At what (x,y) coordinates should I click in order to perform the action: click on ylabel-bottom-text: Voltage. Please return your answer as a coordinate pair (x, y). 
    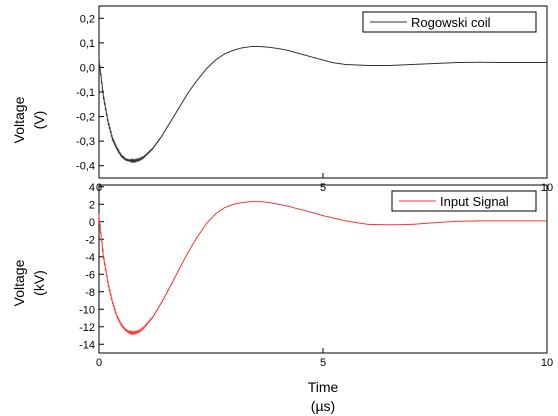
    Looking at the image, I should click on (19, 282).